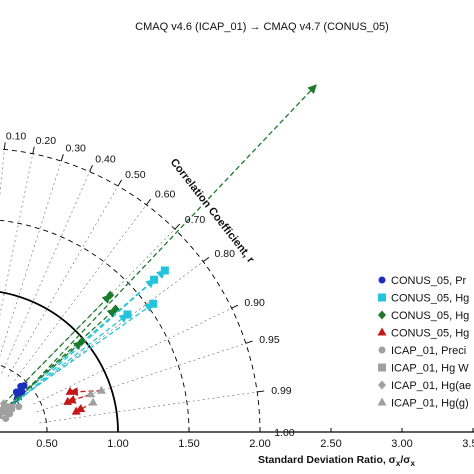 Image resolution: width=474 pixels, height=474 pixels. Describe the element at coordinates (254, 303) in the screenshot. I see `correlation-tick-label: 0.90` at that location.